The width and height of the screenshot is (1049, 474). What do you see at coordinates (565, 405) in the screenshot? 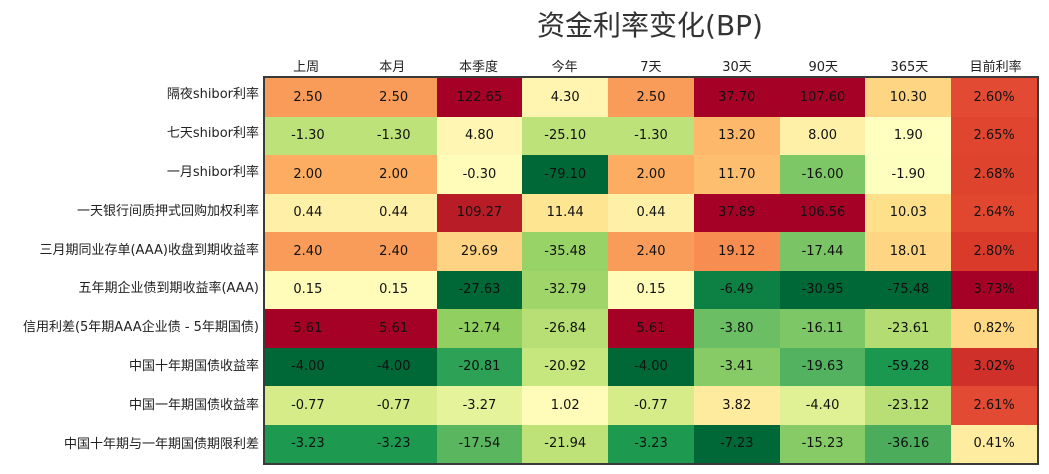
I see `heatmap-cell: 1.02` at bounding box center [565, 405].